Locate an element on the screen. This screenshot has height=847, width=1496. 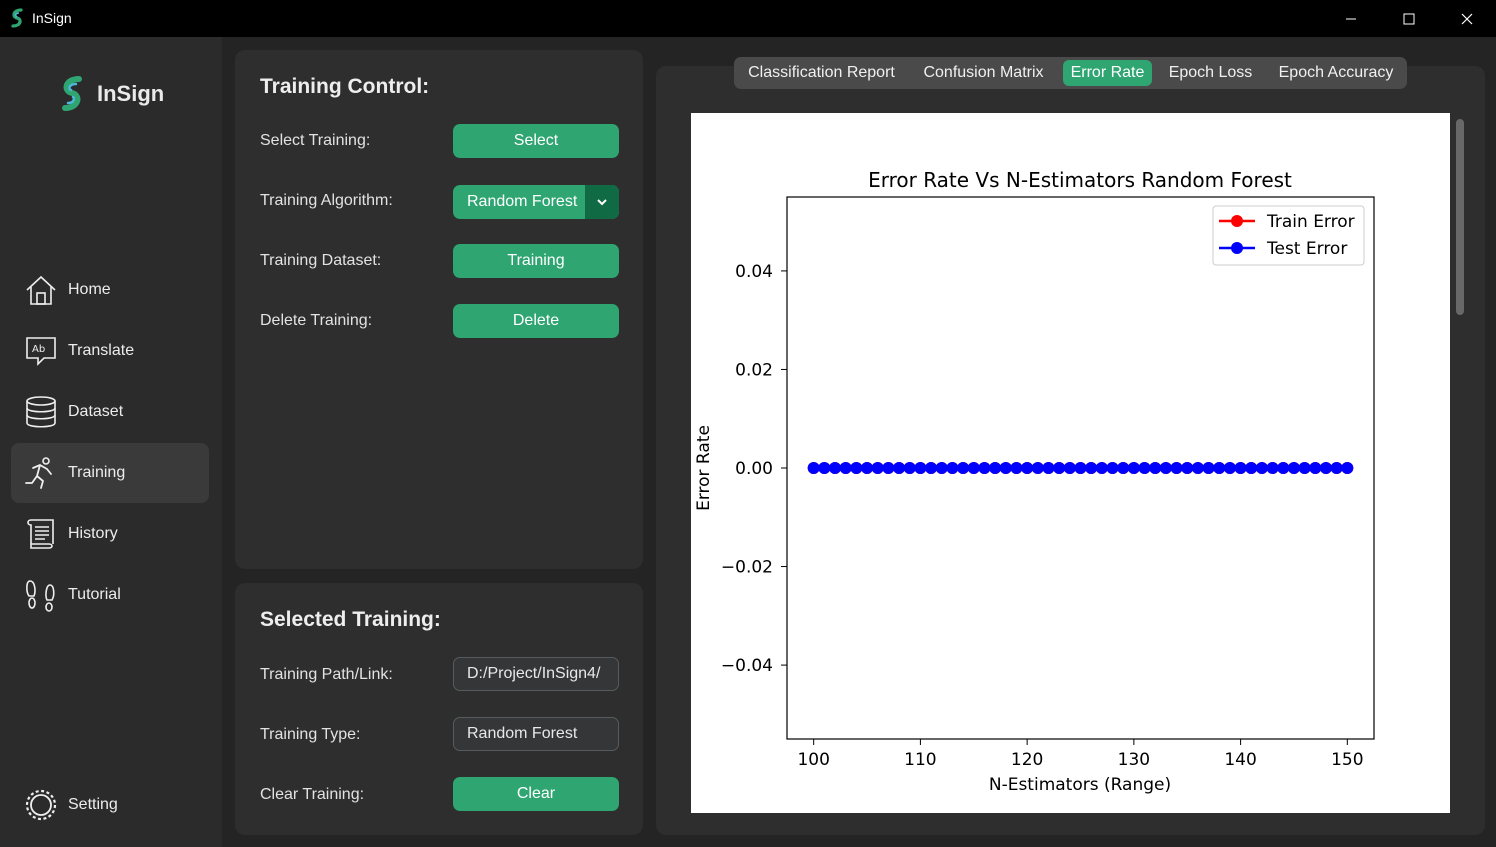
training-type-field: Random Forest is located at coordinates (536, 734).